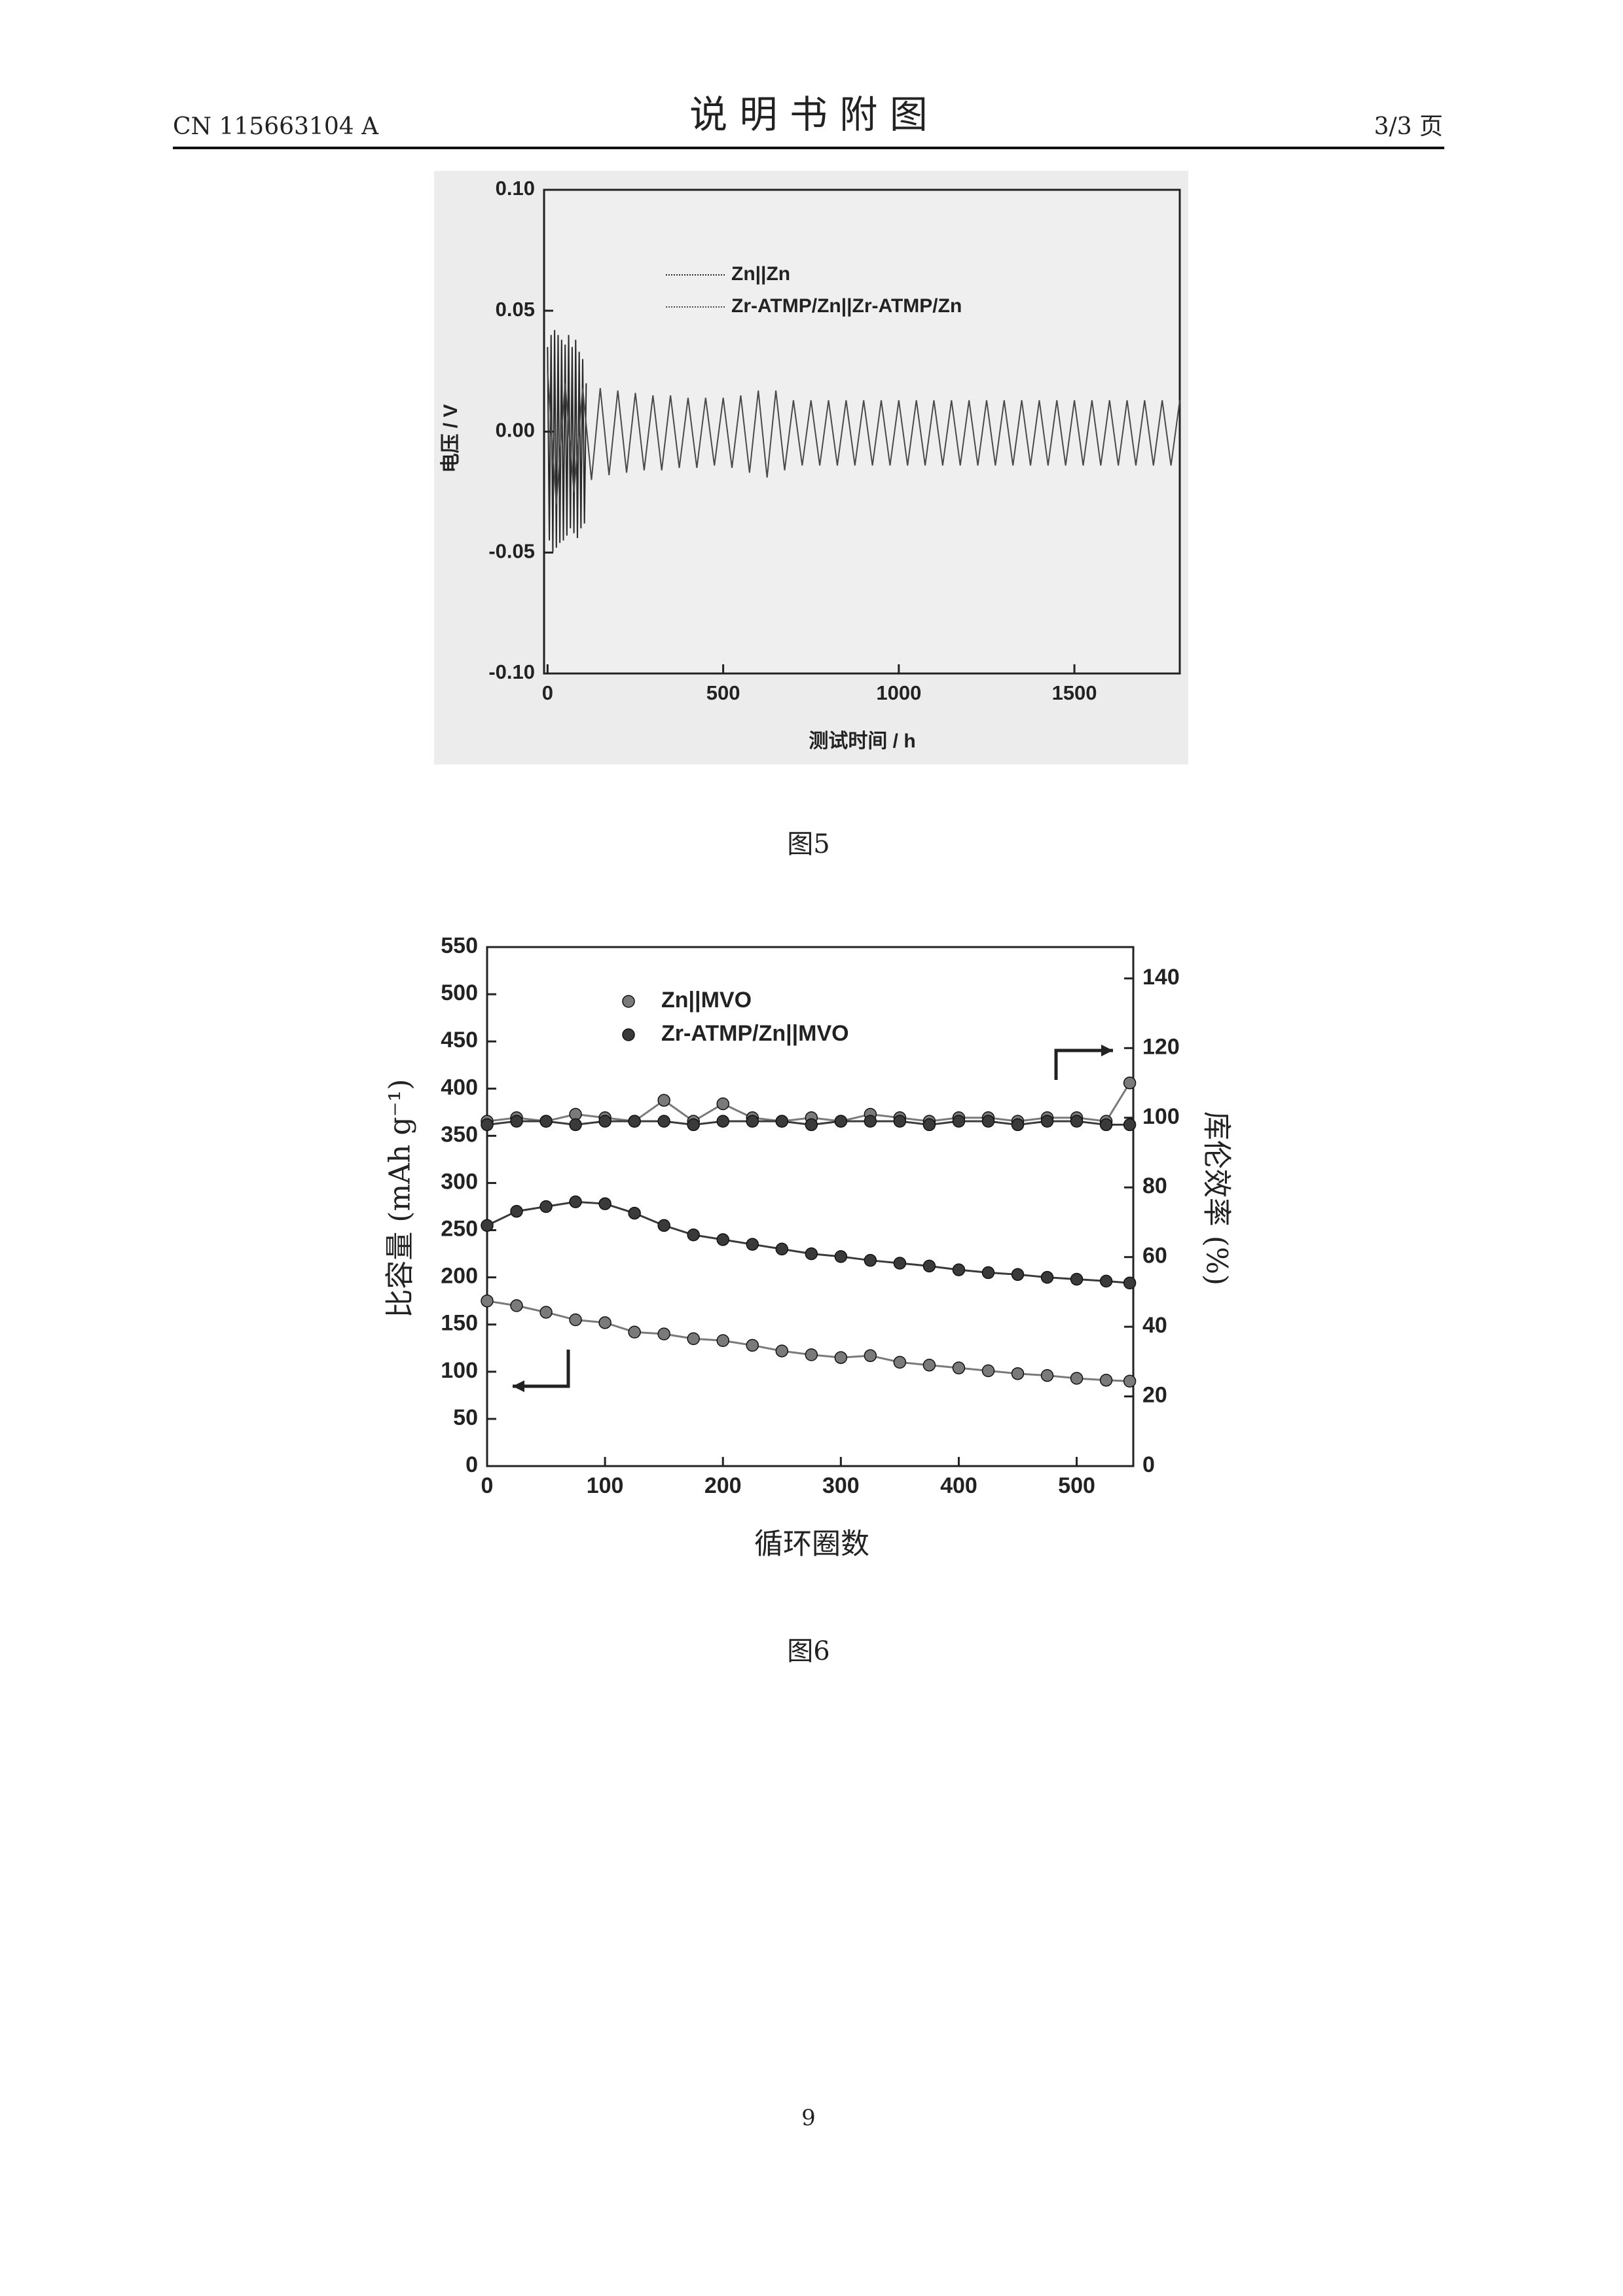 This screenshot has width=1623, height=2296. I want to click on x-axis-label: 循环圈数, so click(811, 1544).